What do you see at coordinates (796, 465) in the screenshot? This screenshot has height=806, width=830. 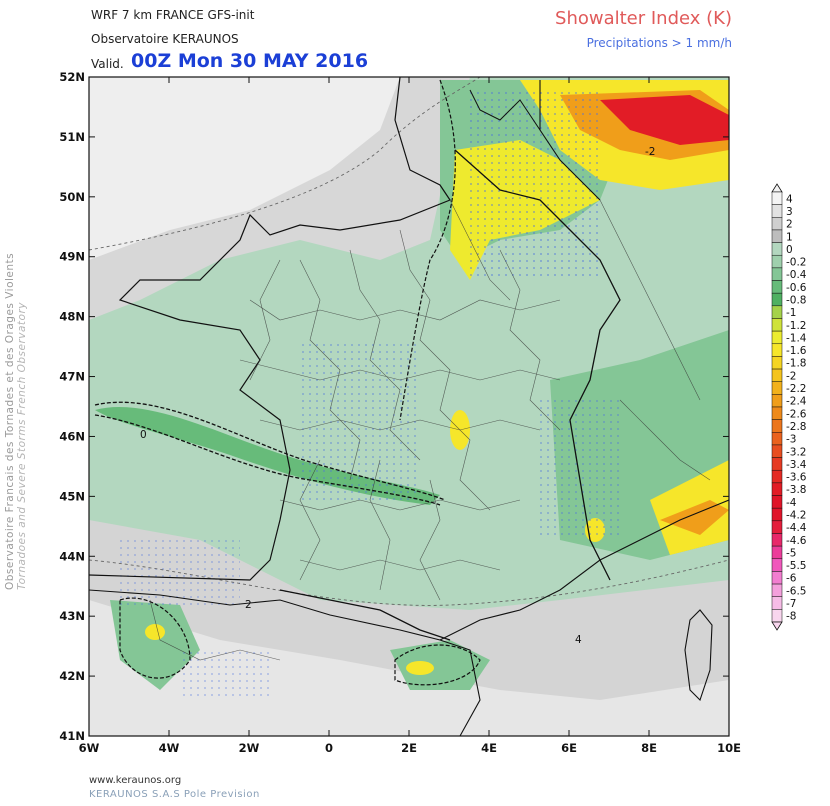 I see `colorbar-label: -3.4` at bounding box center [796, 465].